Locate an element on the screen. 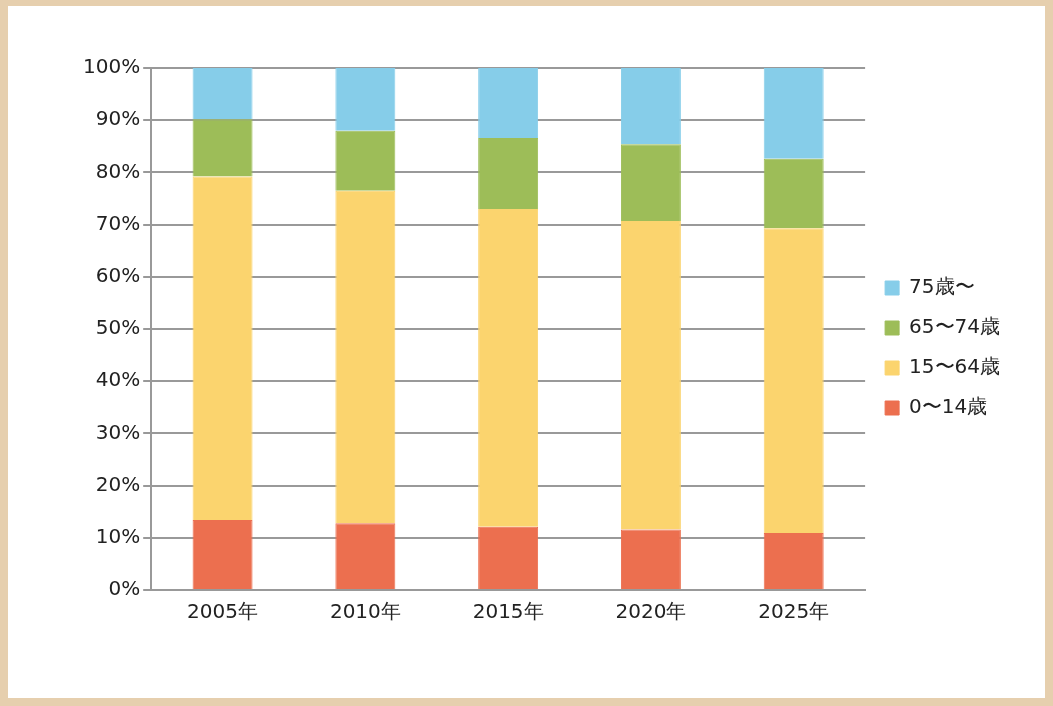 This screenshot has height=706, width=1053. legend-label: 15〜64歳 is located at coordinates (955, 366).